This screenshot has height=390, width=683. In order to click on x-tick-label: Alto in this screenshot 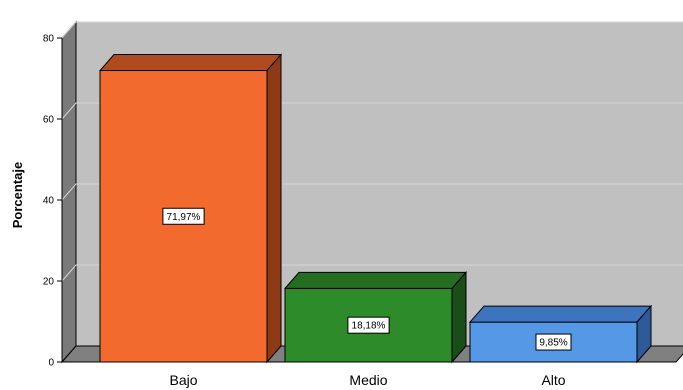, I will do `click(553, 380)`.